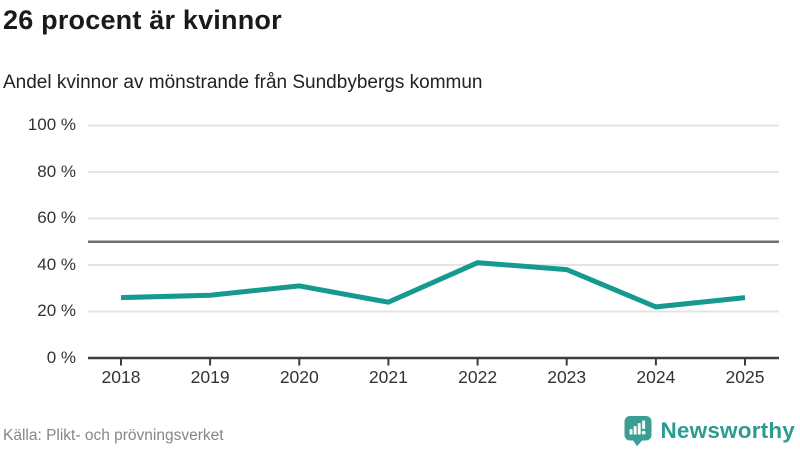  What do you see at coordinates (727, 430) in the screenshot?
I see `brand-name: Newsworthy` at bounding box center [727, 430].